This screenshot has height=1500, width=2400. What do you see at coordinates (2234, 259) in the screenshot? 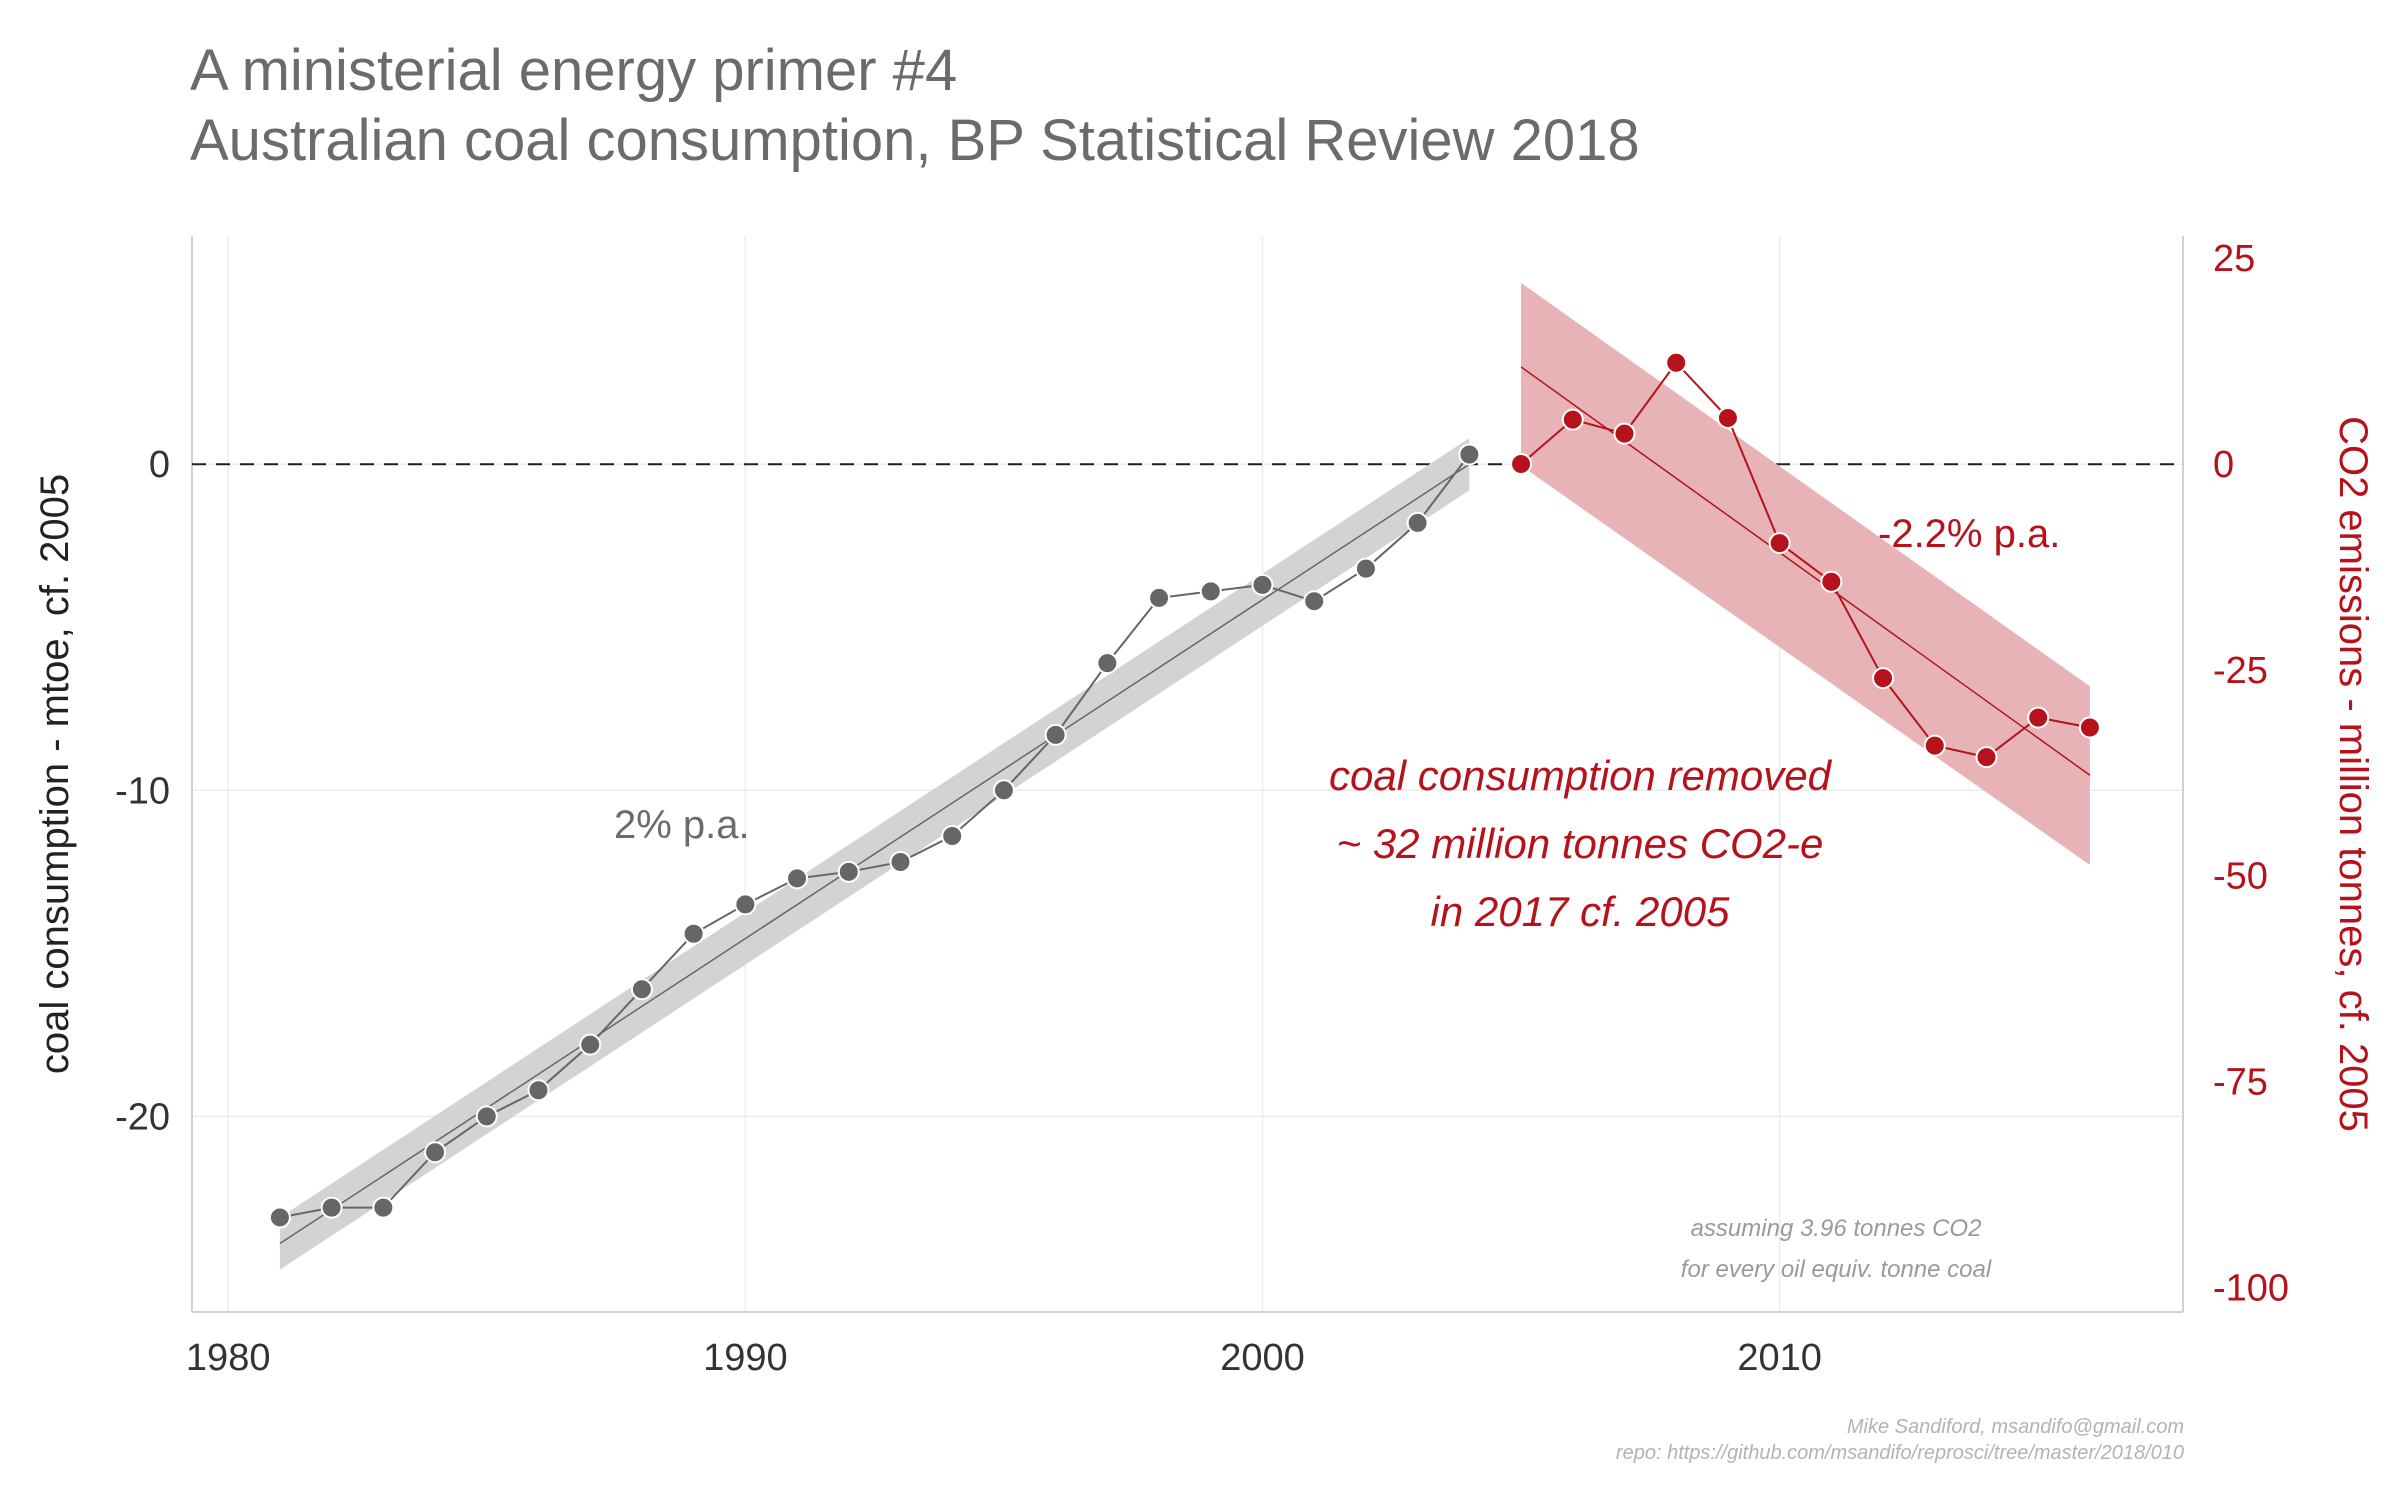
I see `y-right-tick-label: 25` at bounding box center [2234, 259].